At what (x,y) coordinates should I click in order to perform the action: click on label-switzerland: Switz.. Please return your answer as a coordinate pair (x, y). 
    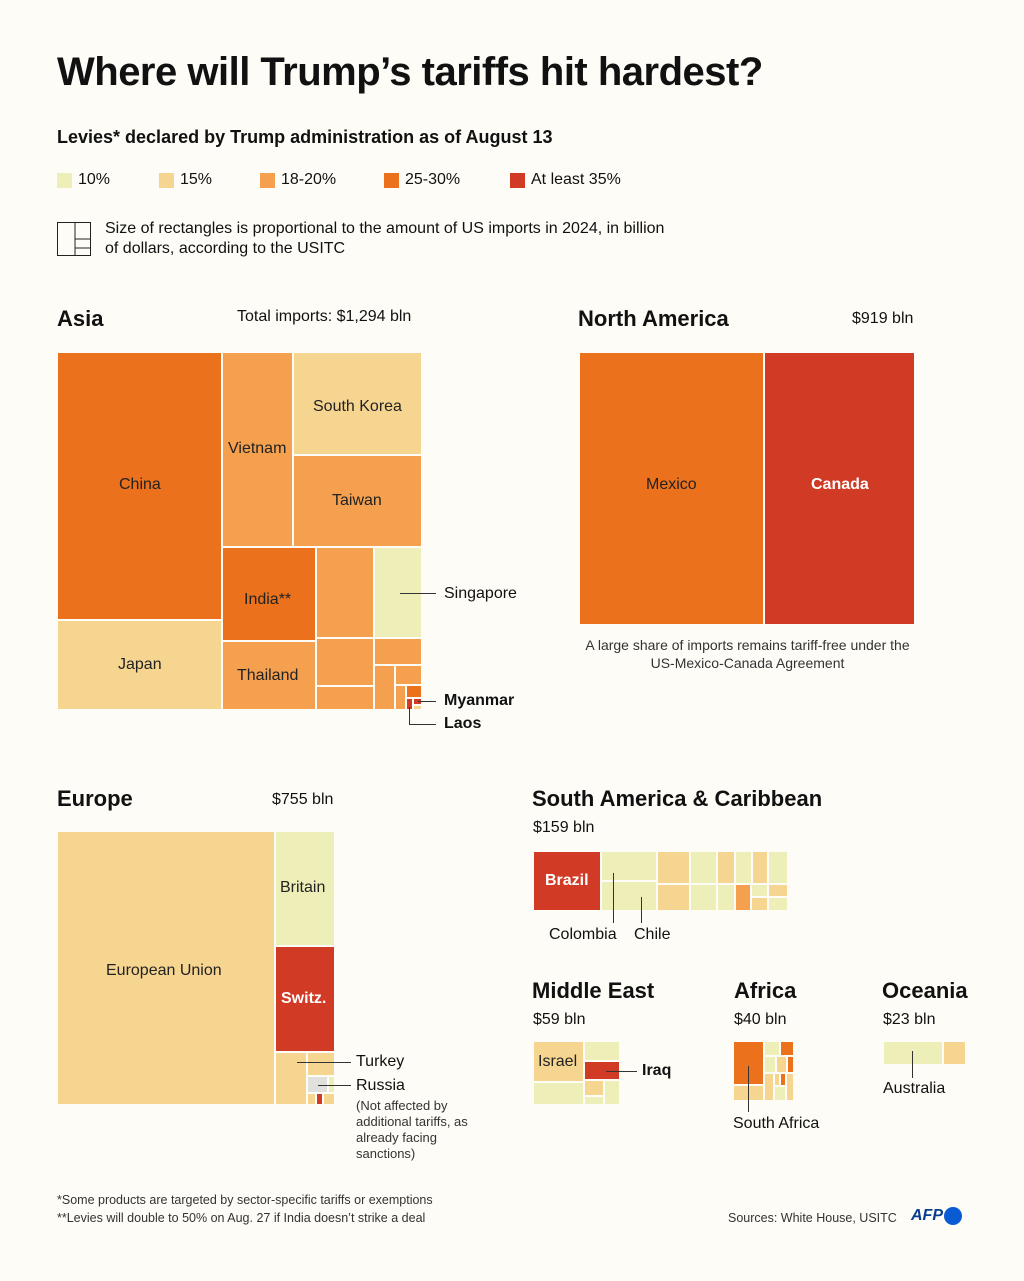
    Looking at the image, I should click on (304, 998).